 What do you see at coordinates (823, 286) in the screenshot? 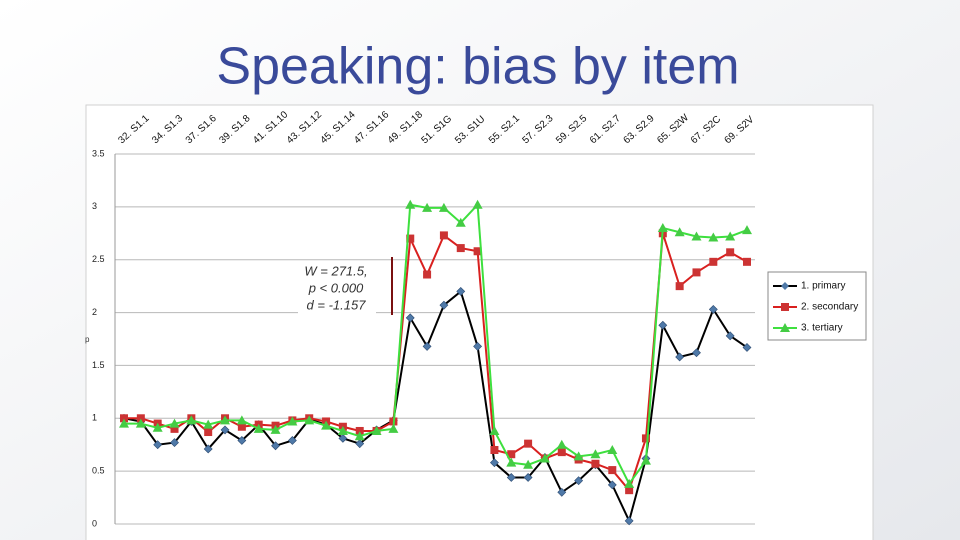
I see `legend-label: 1. primary` at bounding box center [823, 286].